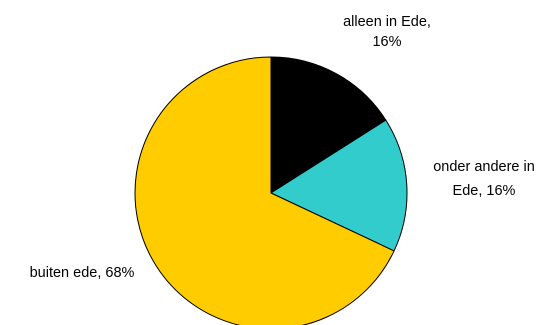 This screenshot has width=553, height=325. I want to click on slice-label-line: alleen in Ede,, so click(387, 22).